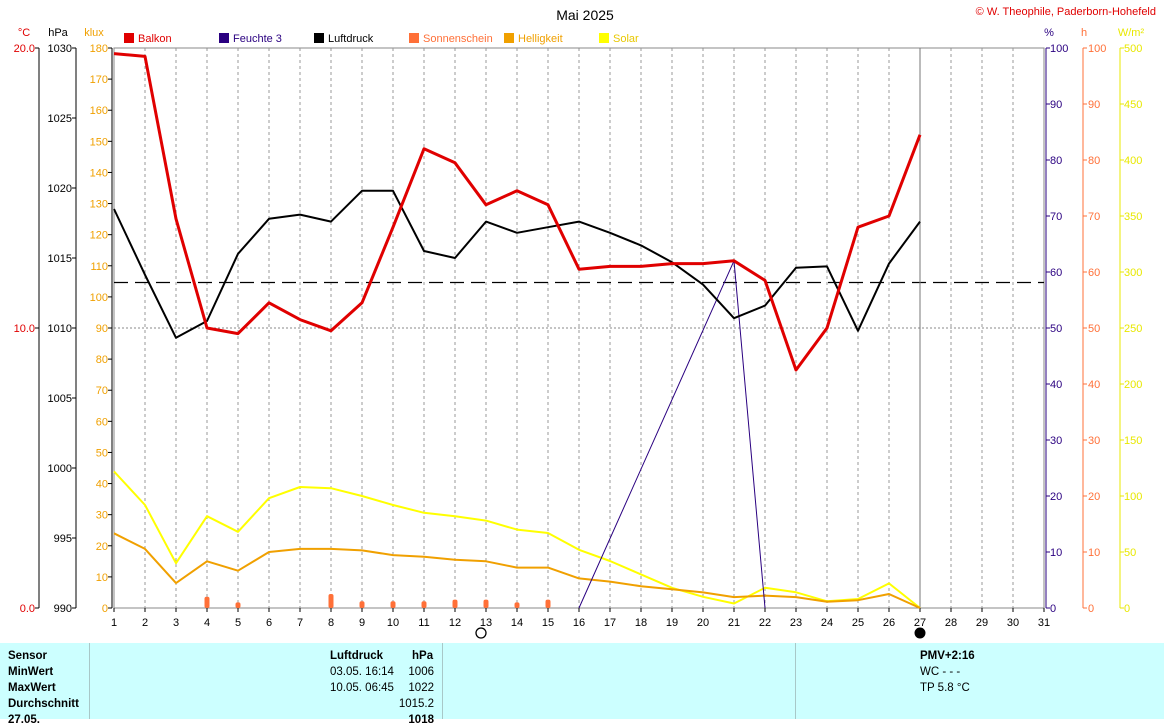  What do you see at coordinates (1094, 441) in the screenshot?
I see `sunshine-axis-tick-label: 30` at bounding box center [1094, 441].